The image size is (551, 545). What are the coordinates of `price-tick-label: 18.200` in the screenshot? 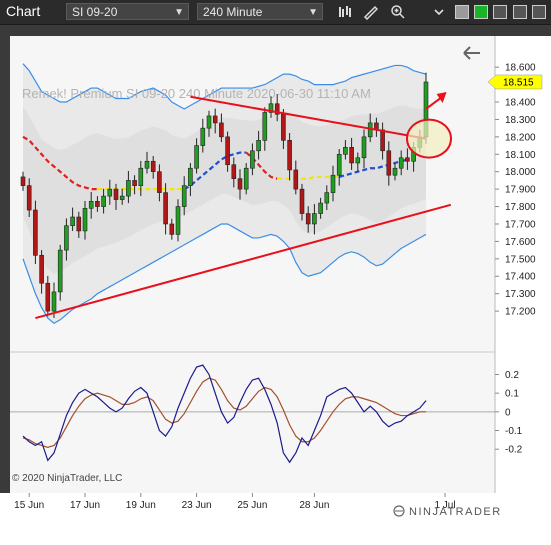 It's located at (520, 137).